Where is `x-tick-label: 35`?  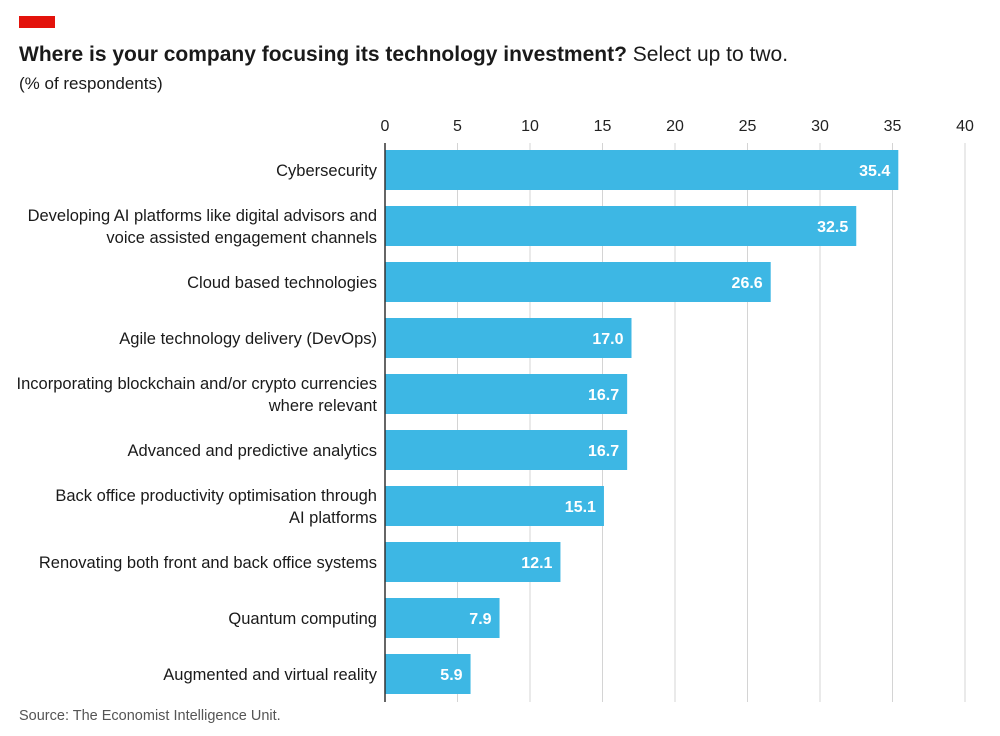
x-tick-label: 35 is located at coordinates (893, 126).